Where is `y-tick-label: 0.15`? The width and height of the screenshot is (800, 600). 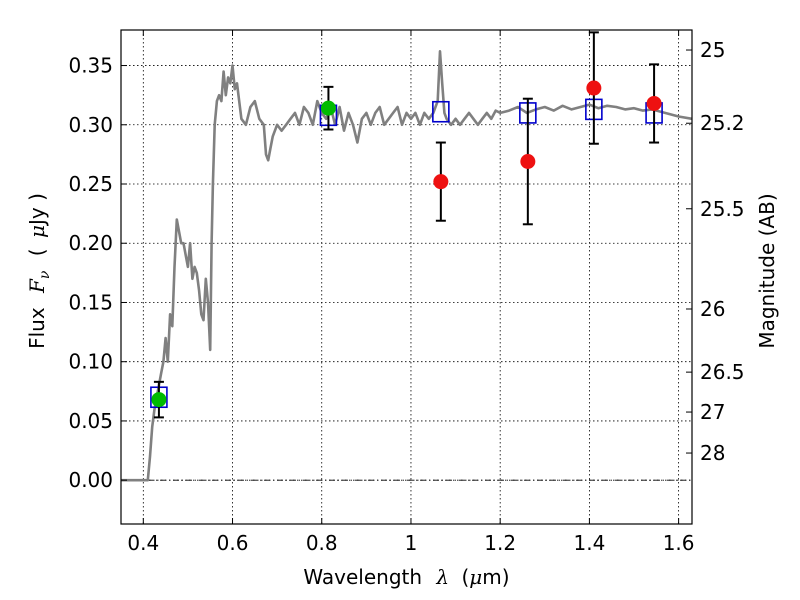 y-tick-label: 0.15 is located at coordinates (90, 302).